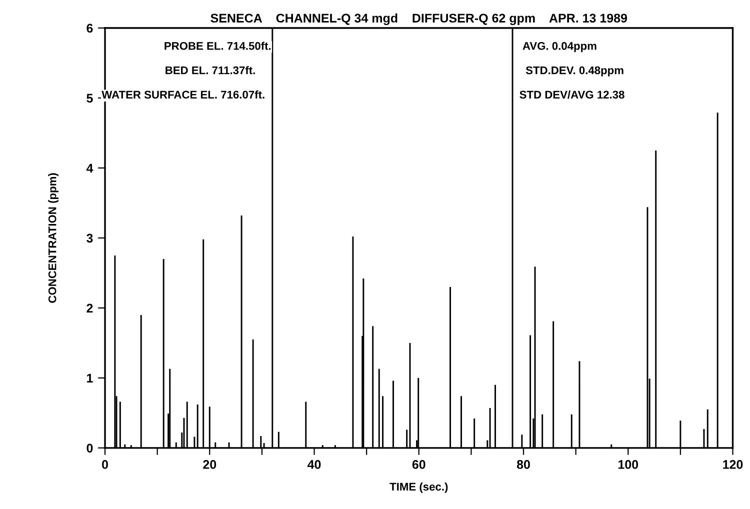 This screenshot has width=750, height=509. Describe the element at coordinates (209, 464) in the screenshot. I see `x-tick-label: 20` at that location.